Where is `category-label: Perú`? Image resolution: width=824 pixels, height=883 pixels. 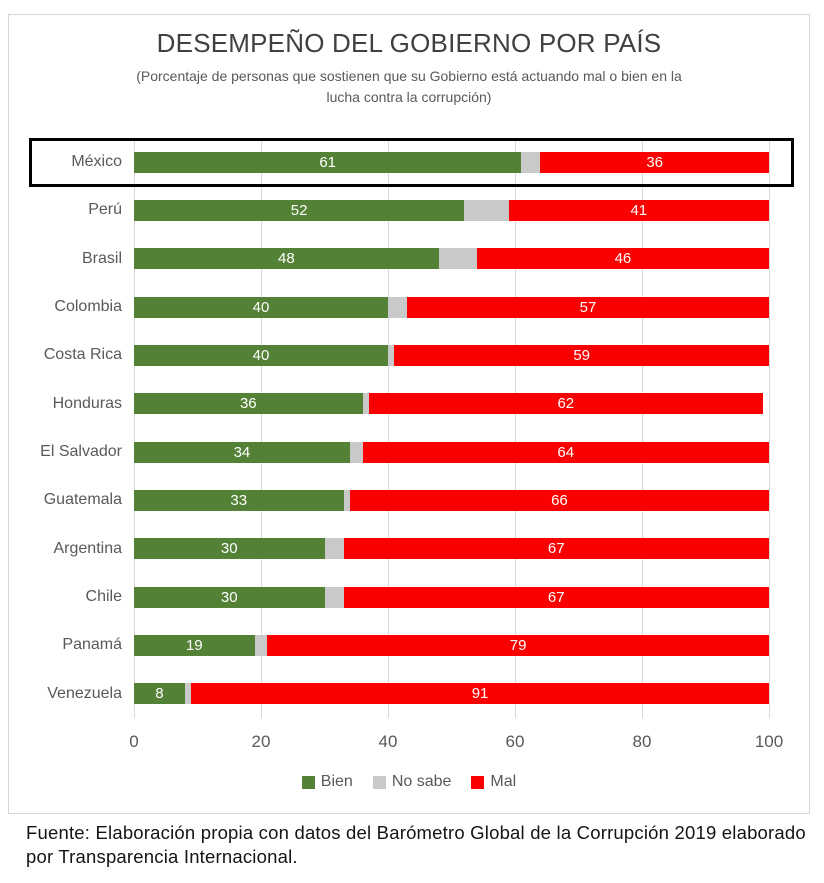 category-label: Perú is located at coordinates (105, 210).